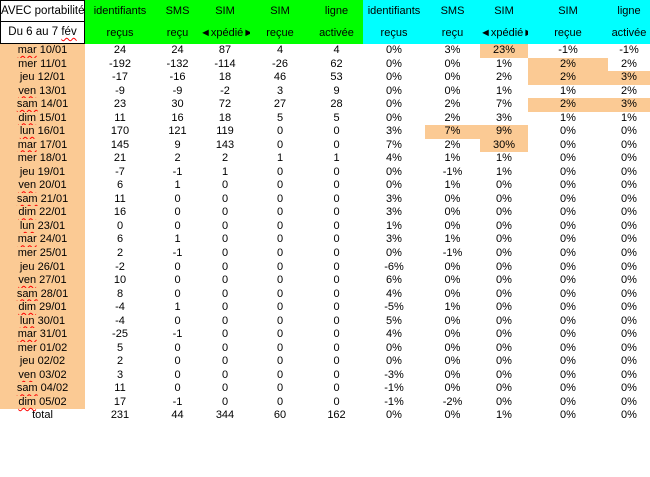 The height and width of the screenshot is (477, 650). Describe the element at coordinates (42, 267) in the screenshot. I see `date-cell: jeu 26/01` at that location.